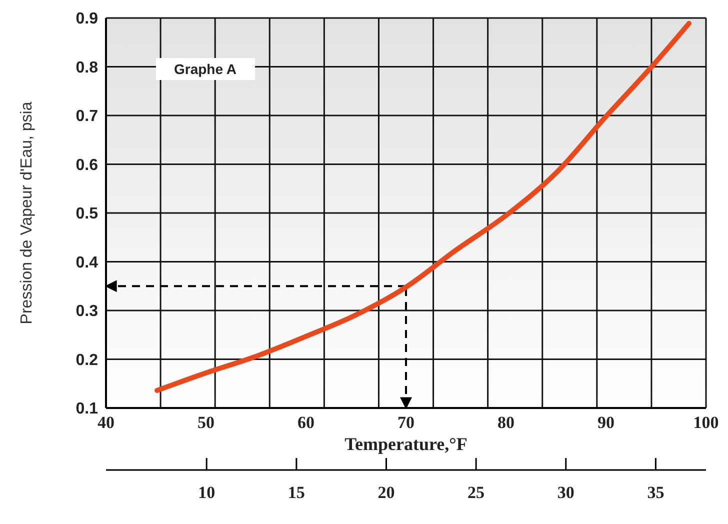 The height and width of the screenshot is (524, 728). I want to click on y-tick-label: 0.9, so click(87, 19).